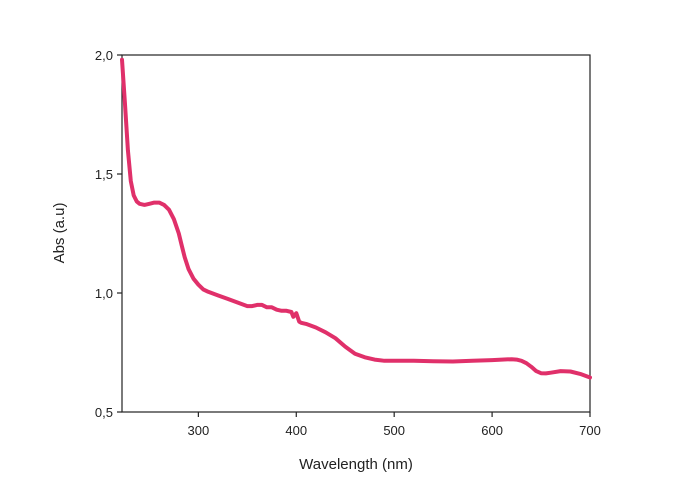  What do you see at coordinates (356, 464) in the screenshot?
I see `x-axis-title: Wavelength (nm)` at bounding box center [356, 464].